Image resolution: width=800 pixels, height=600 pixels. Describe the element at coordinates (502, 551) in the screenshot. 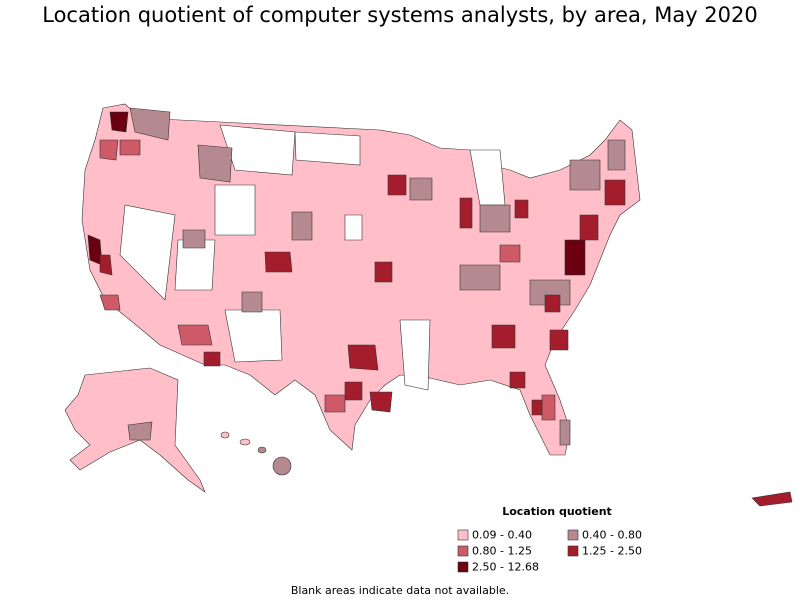

I see `legend-label: 0.80 - 1.25` at that location.